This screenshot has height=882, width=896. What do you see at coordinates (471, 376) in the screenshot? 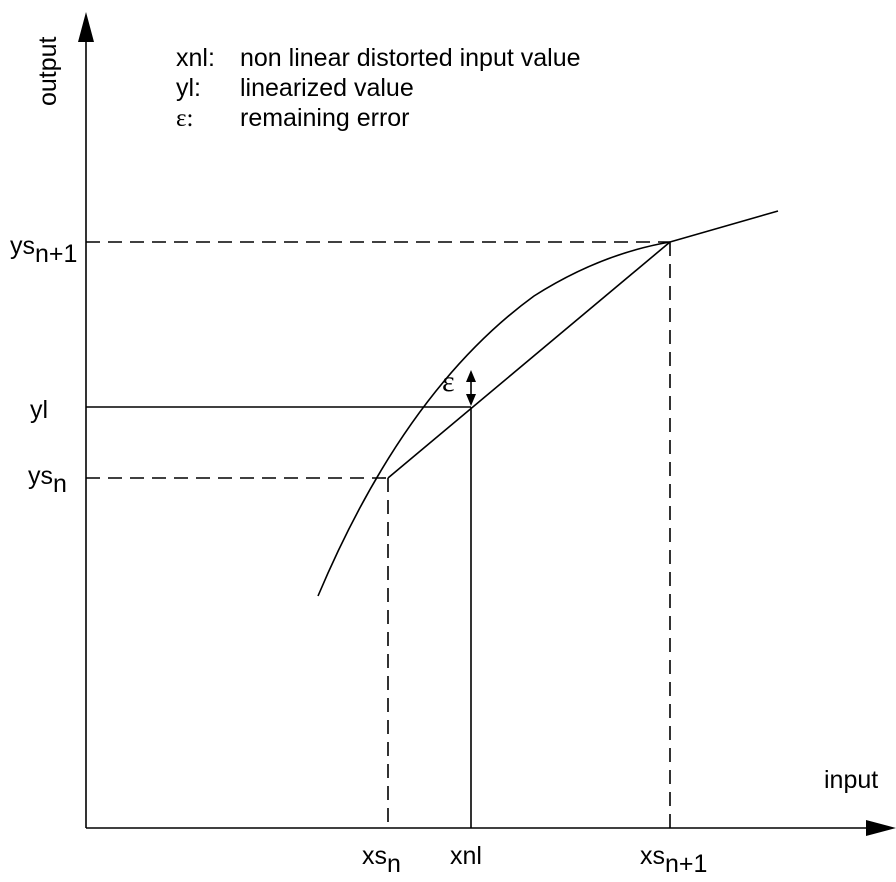
I see `error-arrow-head-up` at bounding box center [471, 376].